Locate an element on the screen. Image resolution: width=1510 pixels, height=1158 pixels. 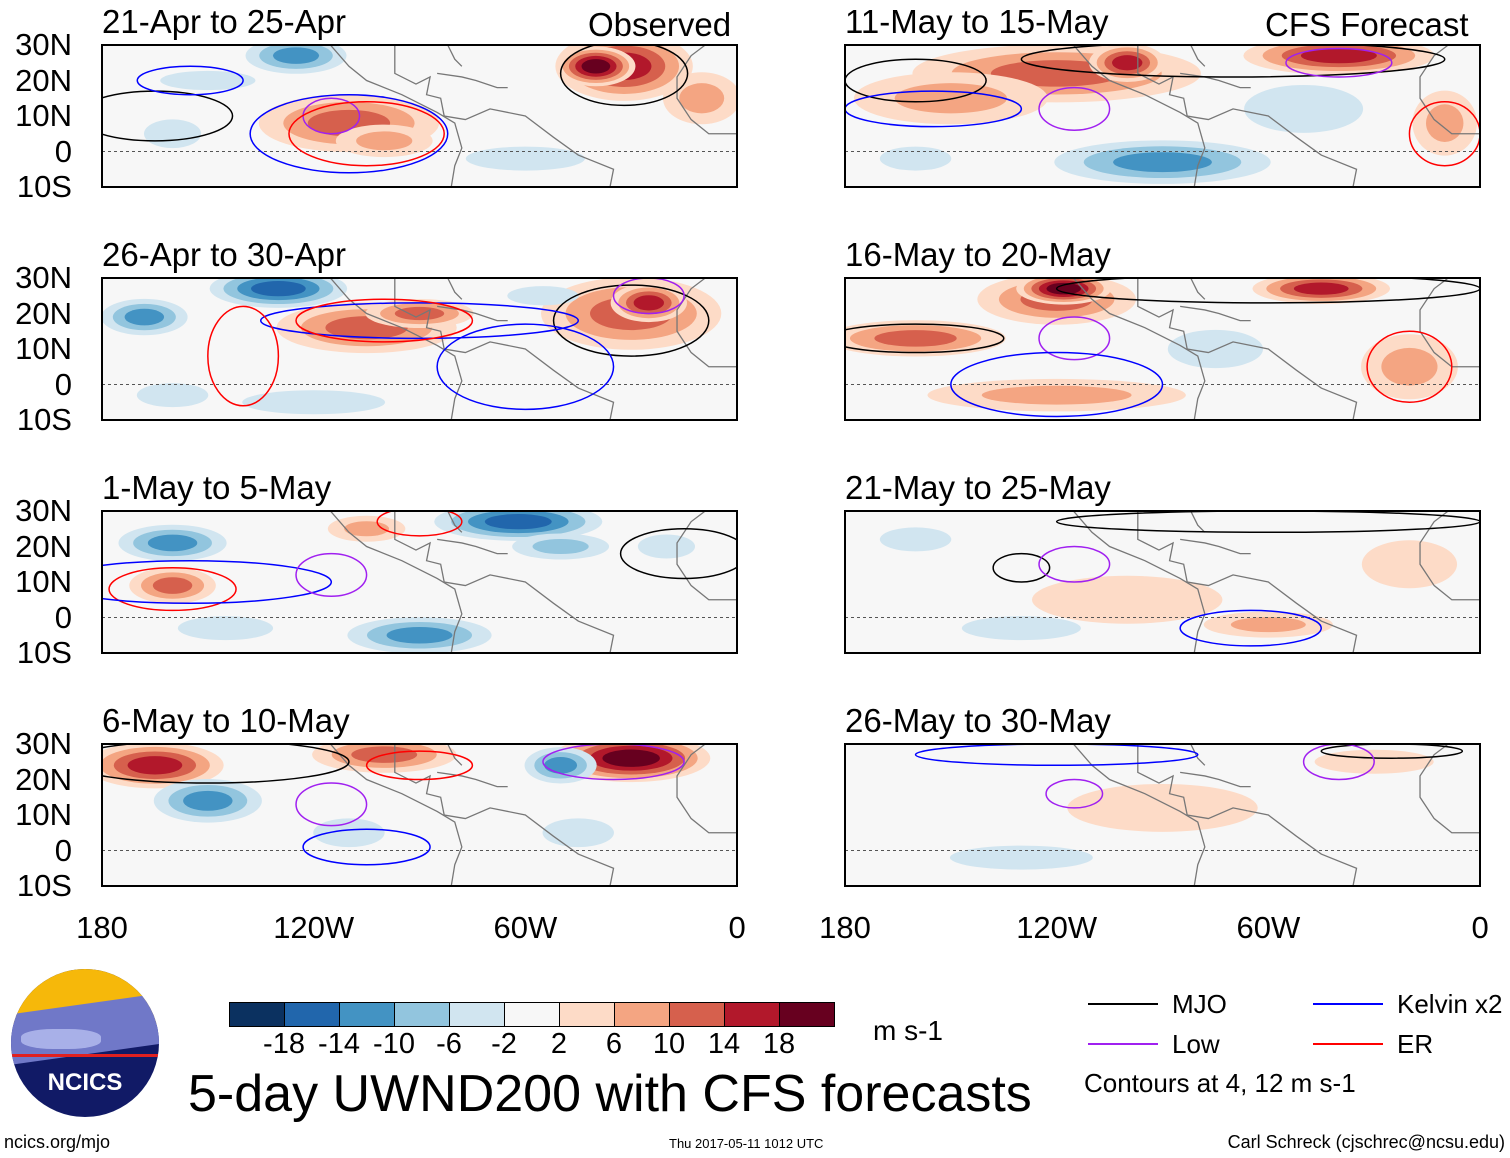
colorbar-tick-label: 10 is located at coordinates (669, 1044).